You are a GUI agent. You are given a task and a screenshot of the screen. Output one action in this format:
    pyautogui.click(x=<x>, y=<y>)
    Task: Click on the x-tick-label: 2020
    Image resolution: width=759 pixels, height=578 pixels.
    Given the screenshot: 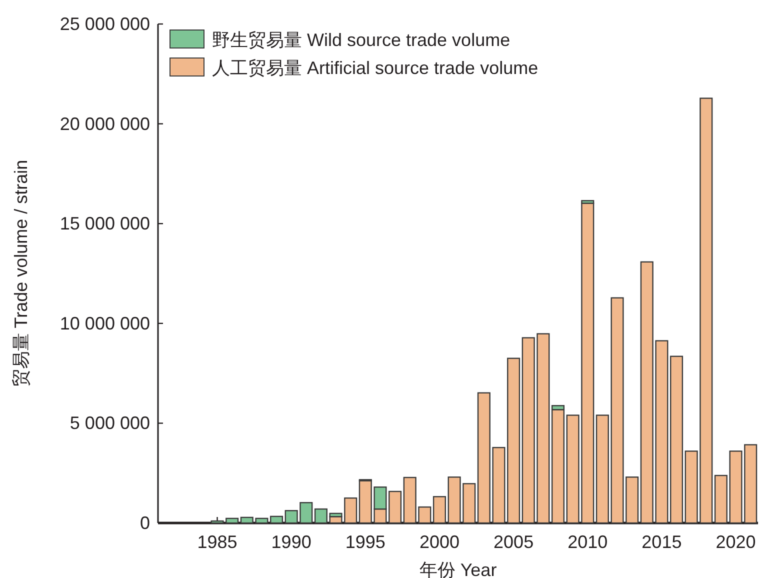 What is the action you would take?
    pyautogui.click(x=736, y=542)
    